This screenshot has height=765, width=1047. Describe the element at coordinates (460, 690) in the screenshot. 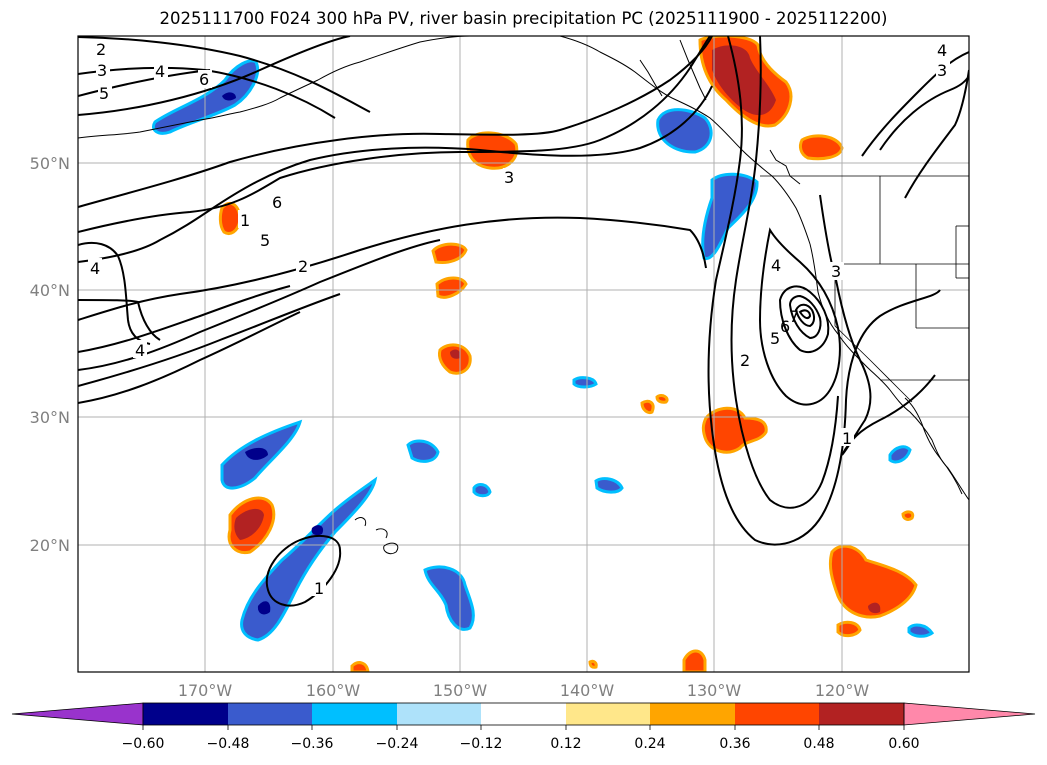

I see `lon-label-150w: 150°W` at that location.